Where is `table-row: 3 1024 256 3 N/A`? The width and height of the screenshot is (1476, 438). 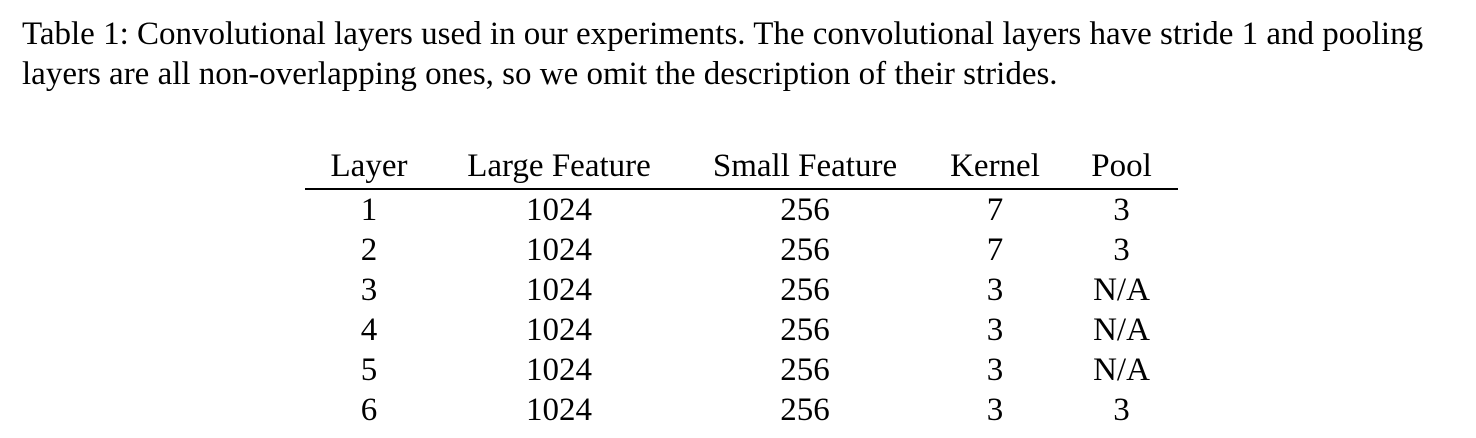 table-row: 3 1024 256 3 N/A is located at coordinates (741, 290).